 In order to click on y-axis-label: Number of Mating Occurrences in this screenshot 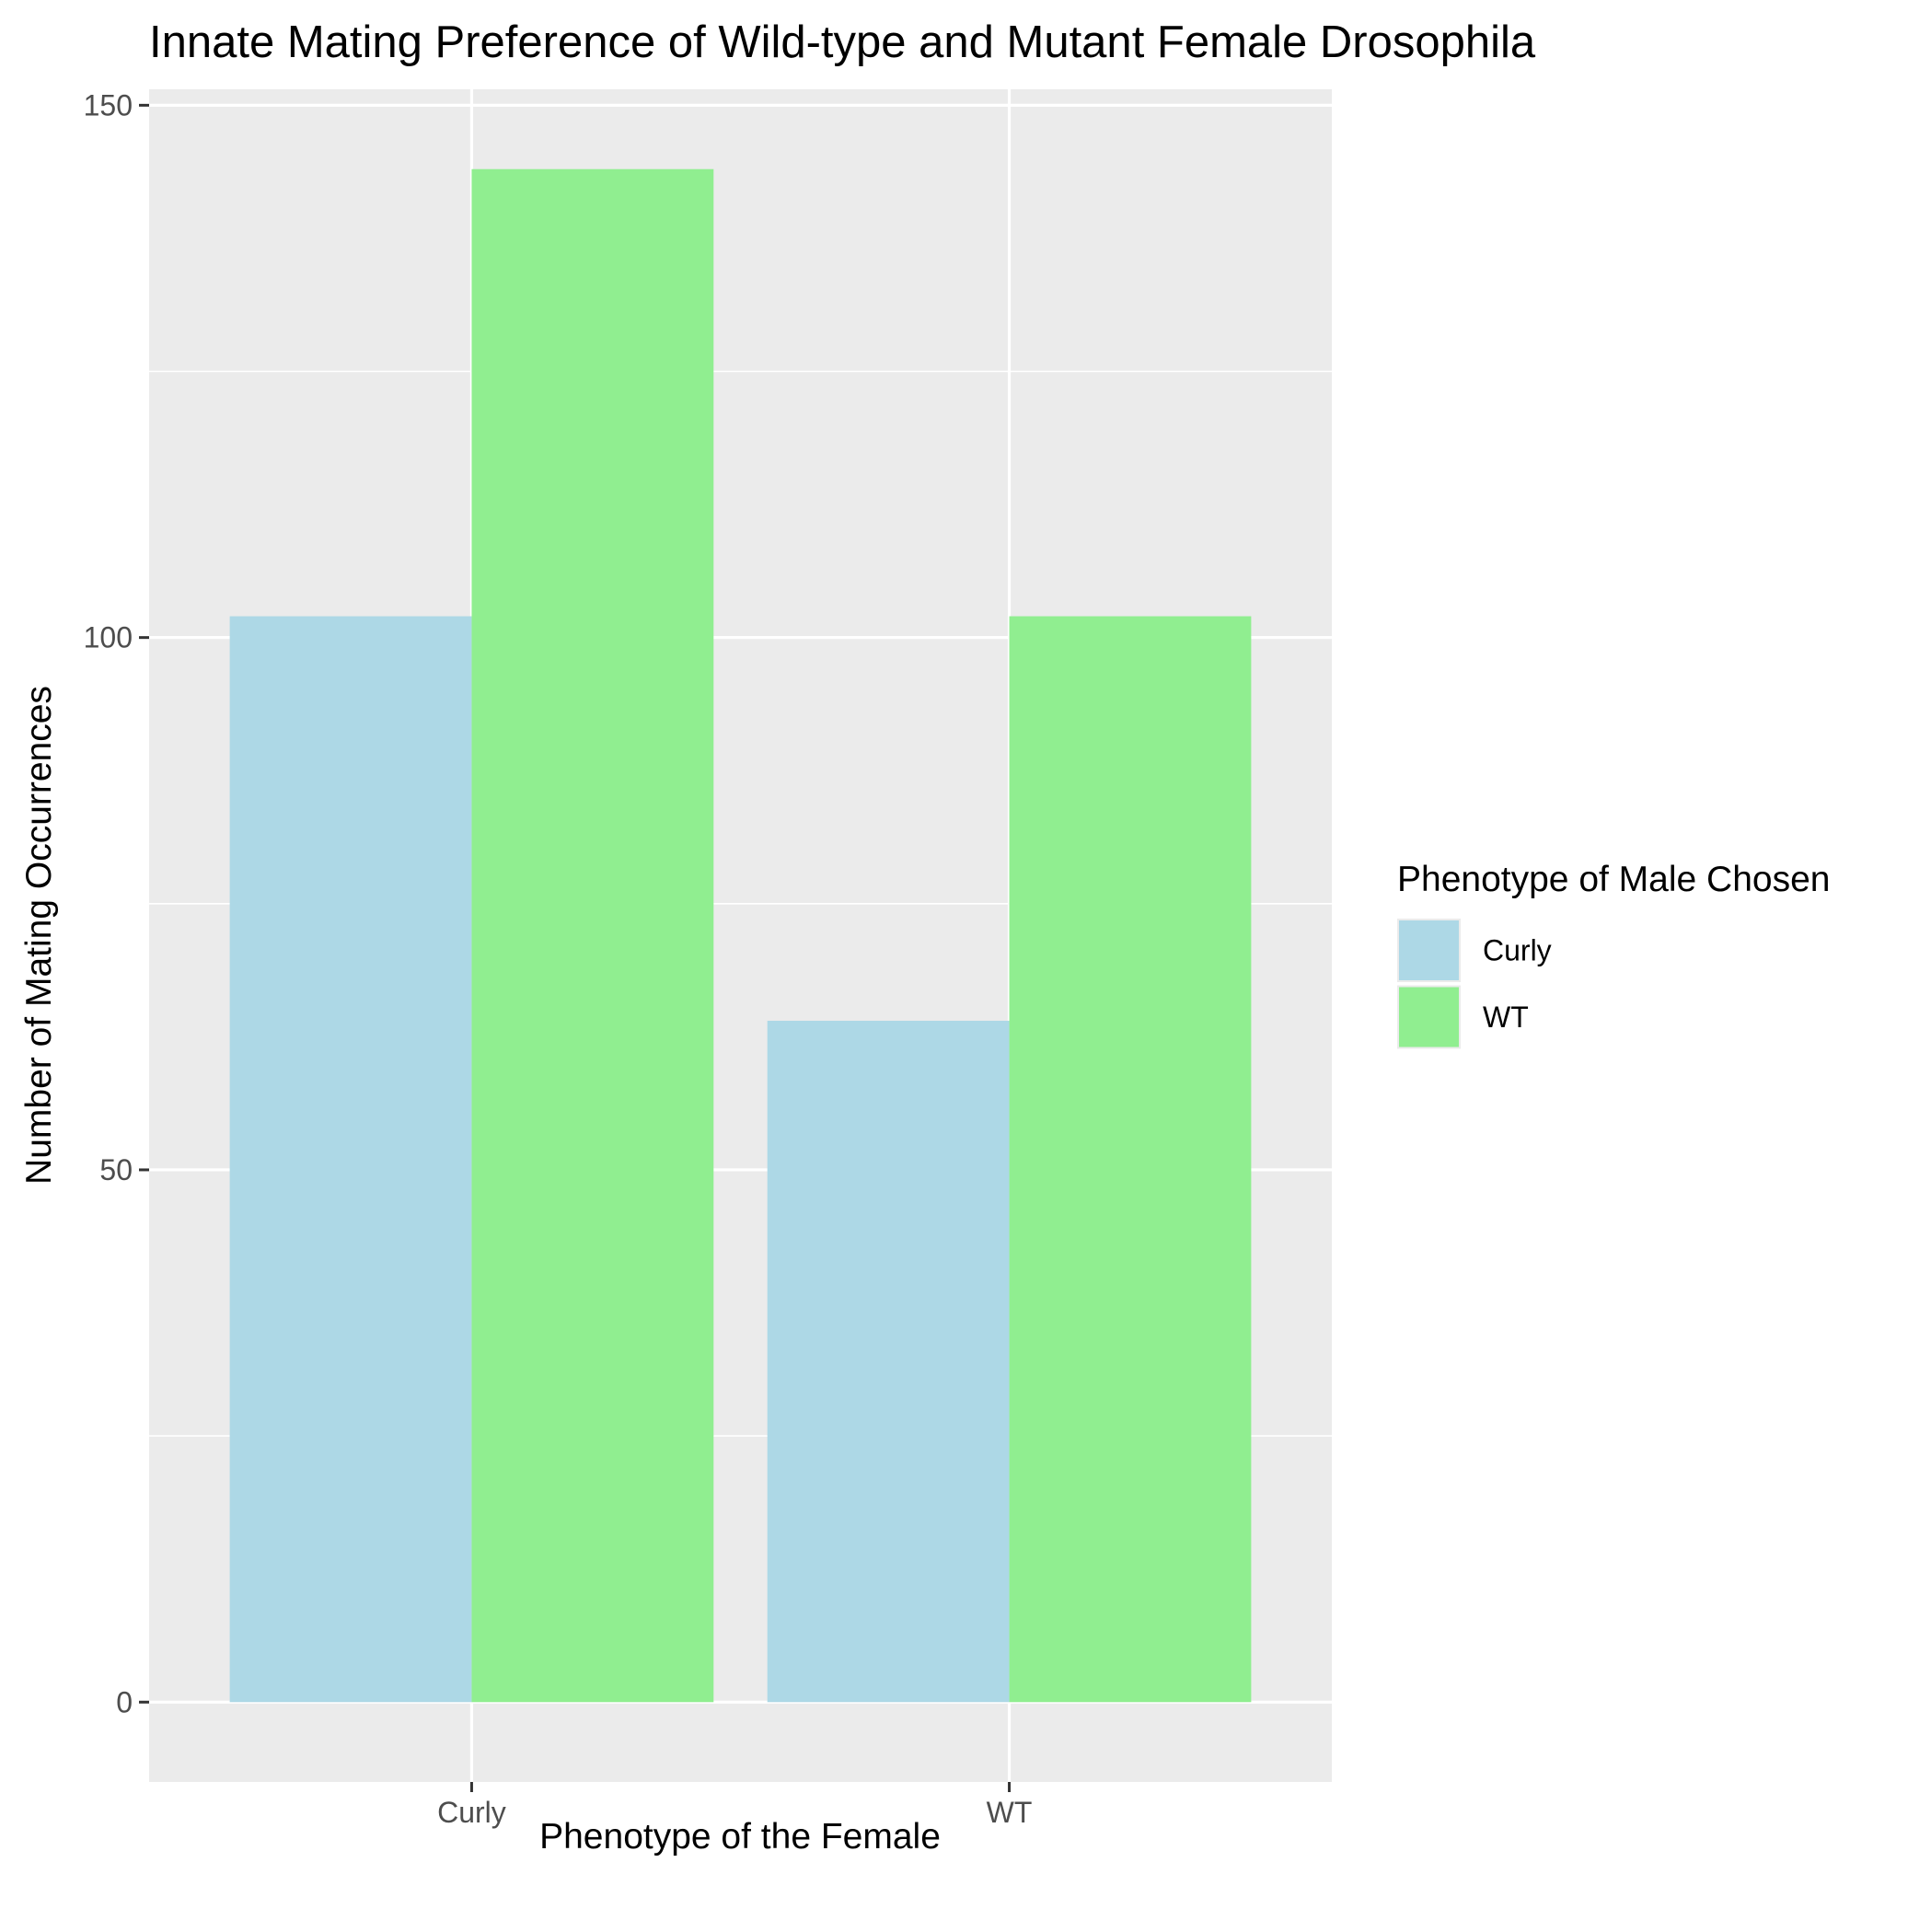, I will do `click(39, 936)`.